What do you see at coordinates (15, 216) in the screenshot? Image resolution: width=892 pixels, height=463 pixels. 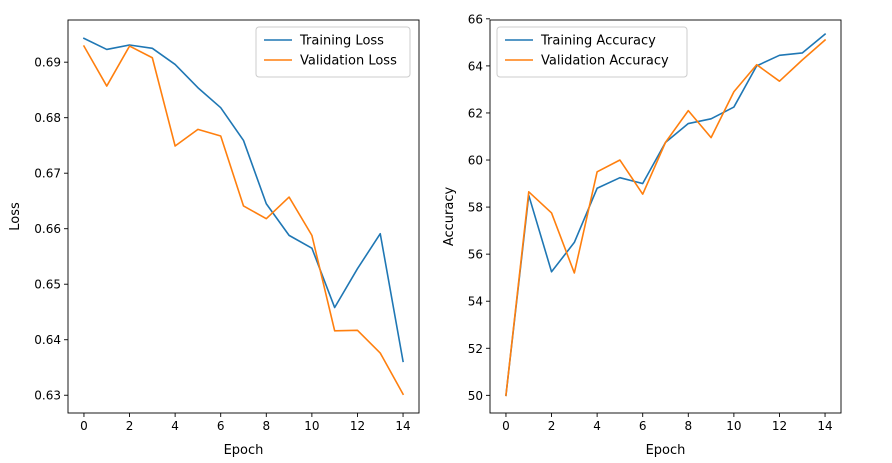 I see `y-axis-label: Loss` at bounding box center [15, 216].